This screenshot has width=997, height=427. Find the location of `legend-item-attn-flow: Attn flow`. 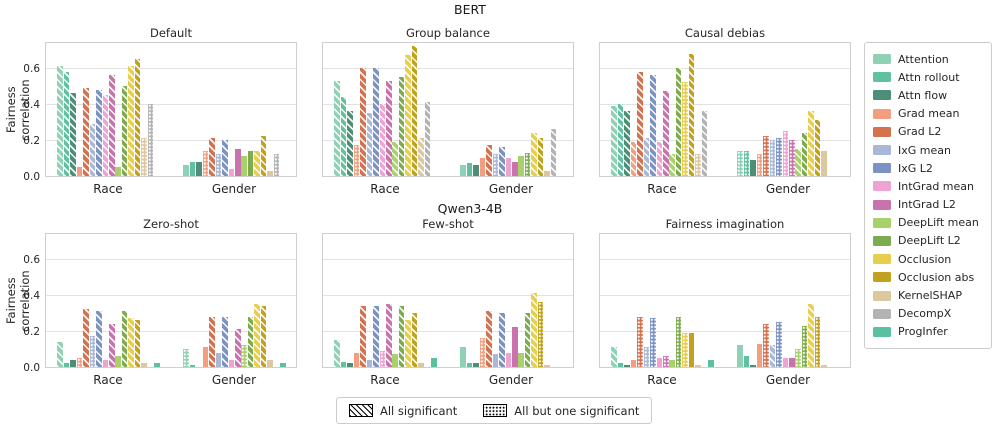

legend-item-attn-flow: Attn flow is located at coordinates (928, 95).